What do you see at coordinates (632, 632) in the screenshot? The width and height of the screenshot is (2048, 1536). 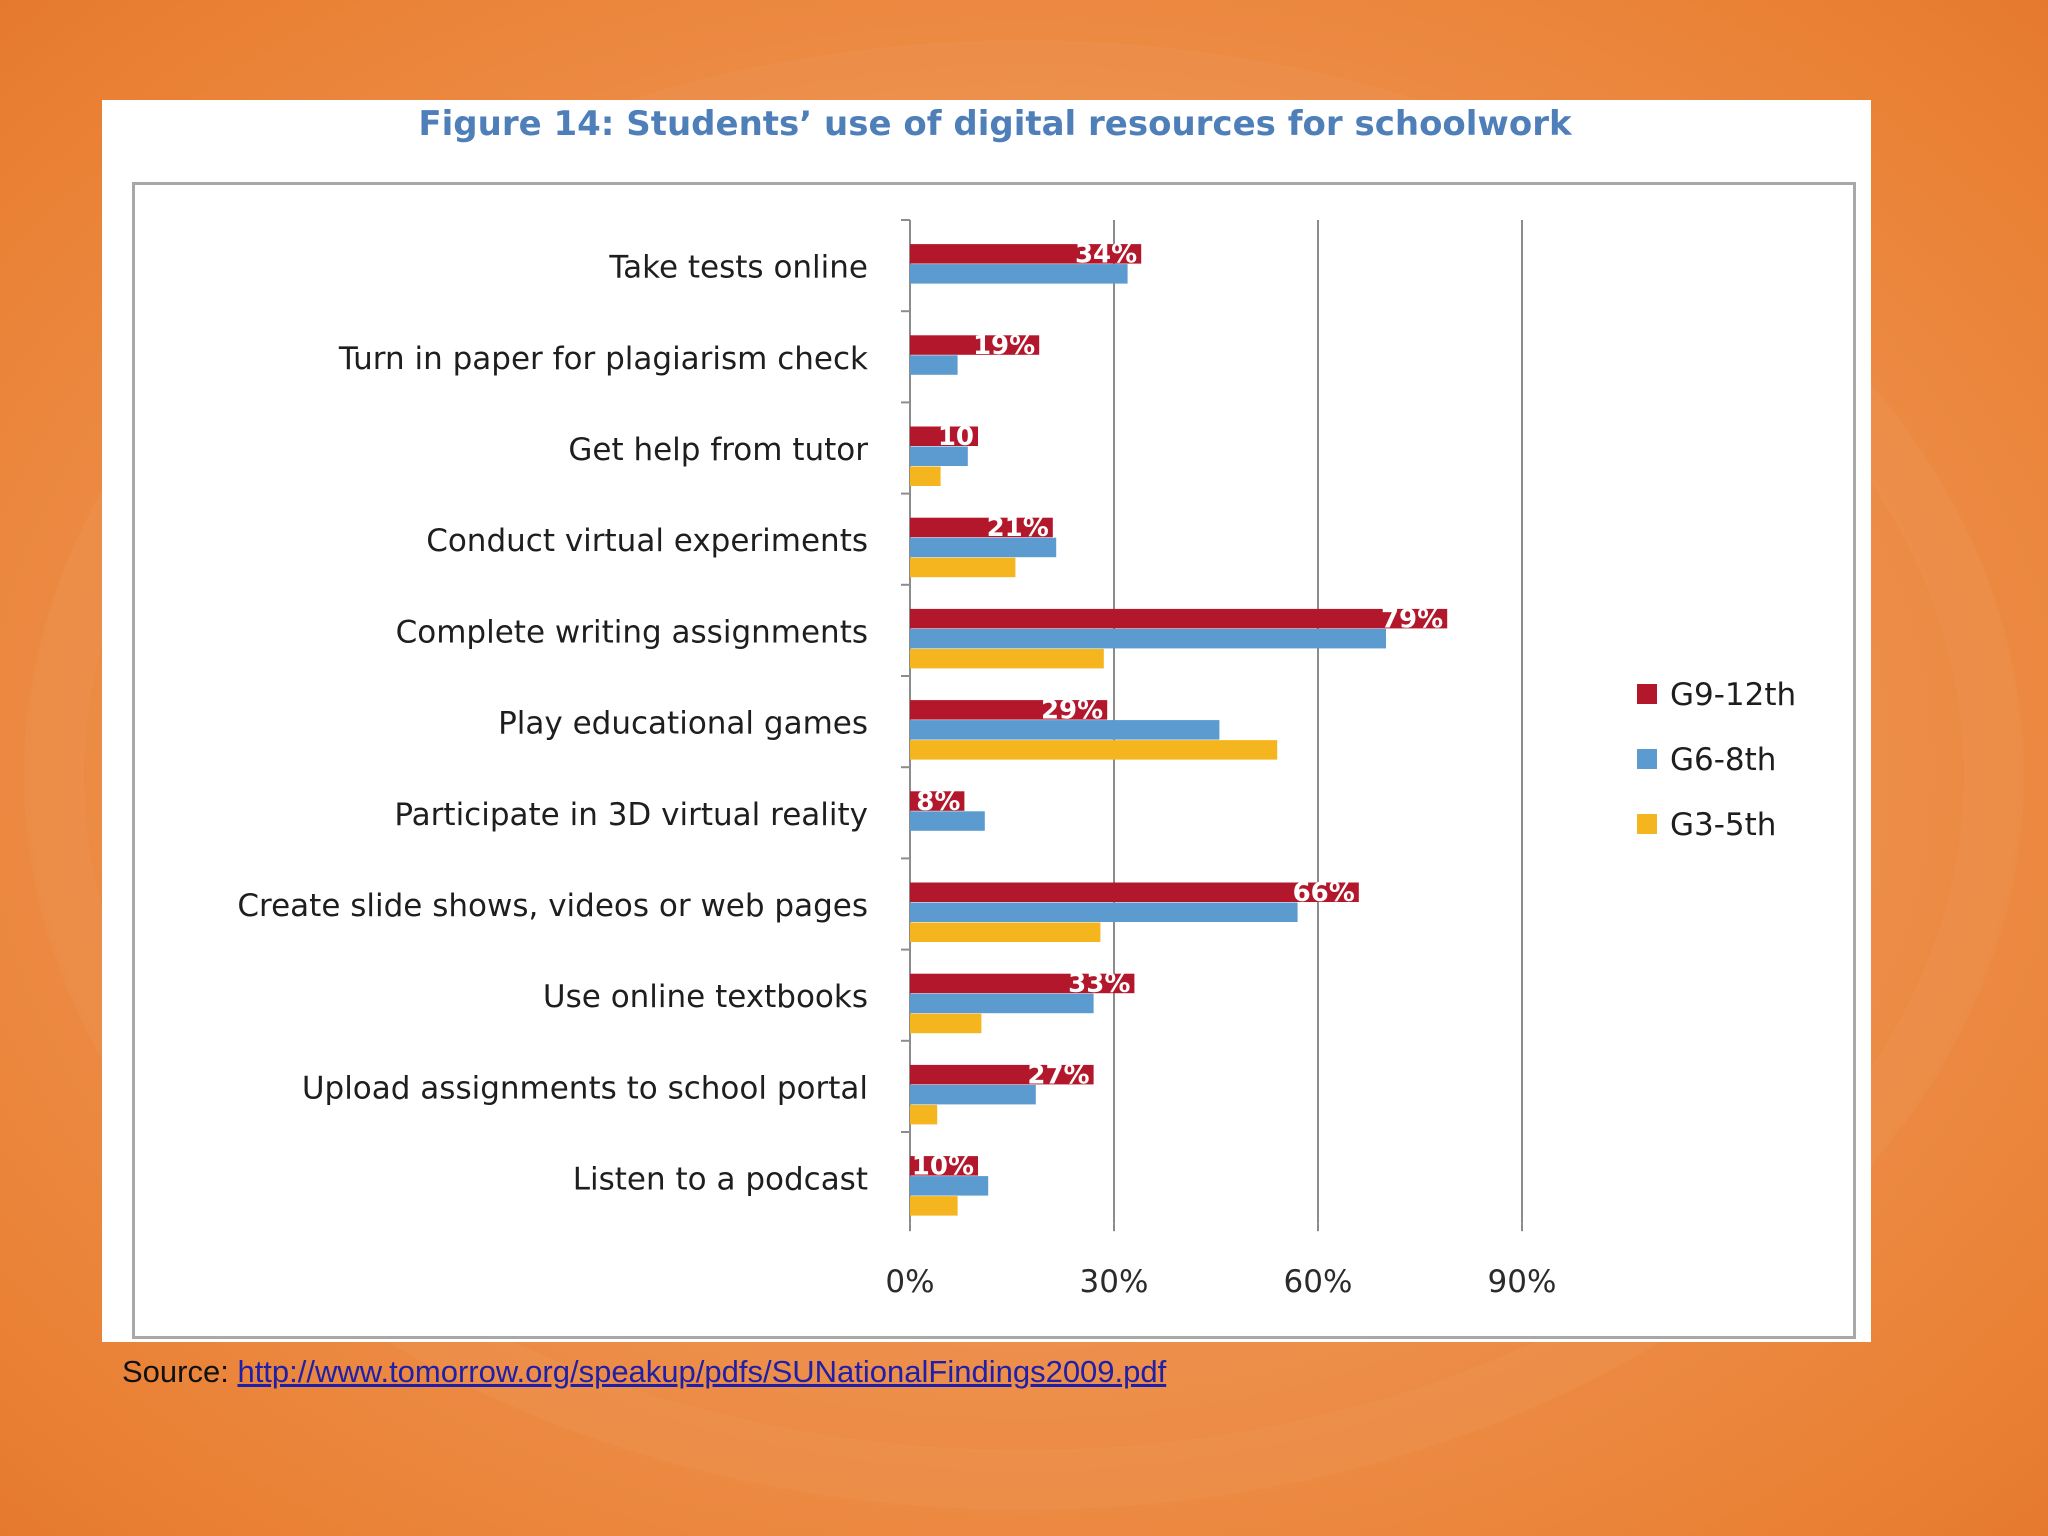 I see `category-label: Complete writing assignments` at bounding box center [632, 632].